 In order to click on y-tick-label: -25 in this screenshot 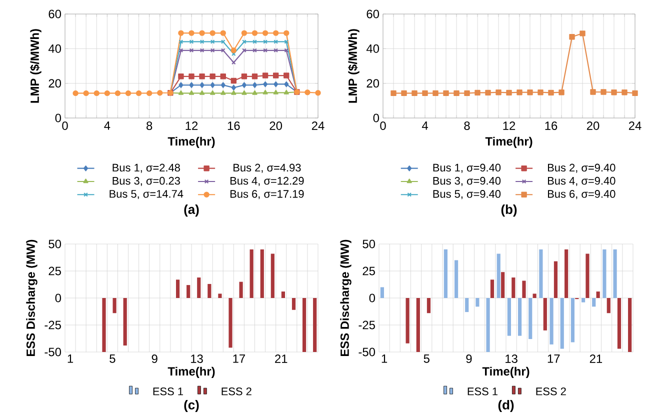, I will do `click(366, 325)`.